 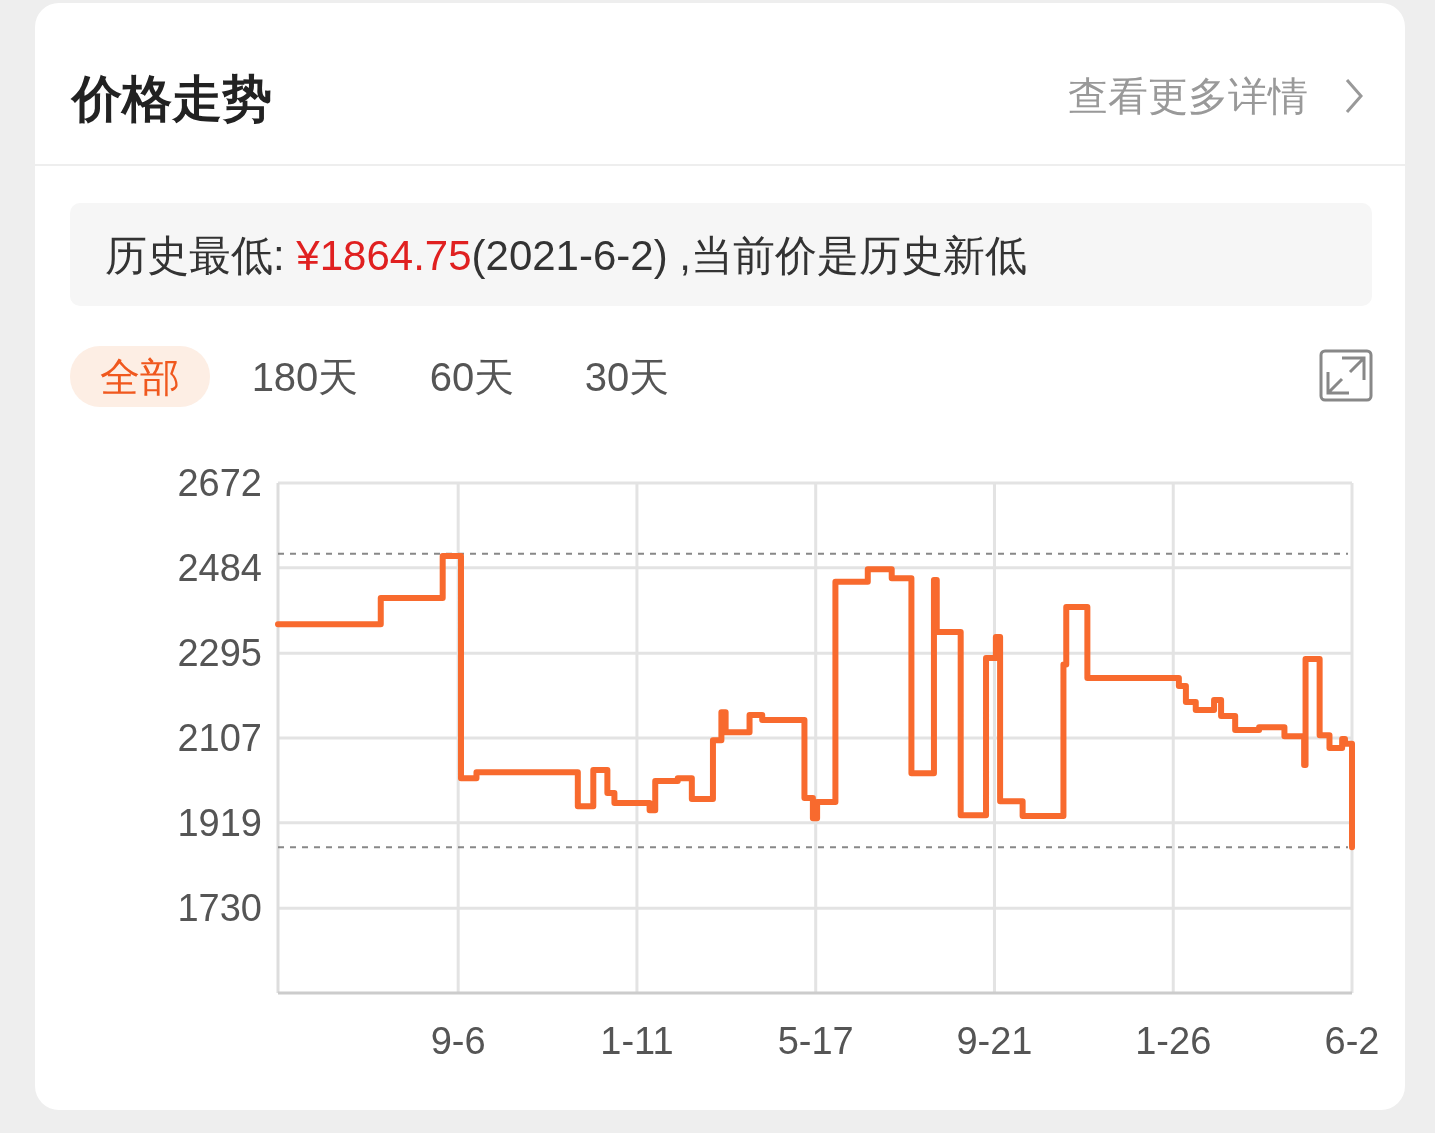 What do you see at coordinates (1352, 1041) in the screenshot?
I see `x-tick-label: 6-2` at bounding box center [1352, 1041].